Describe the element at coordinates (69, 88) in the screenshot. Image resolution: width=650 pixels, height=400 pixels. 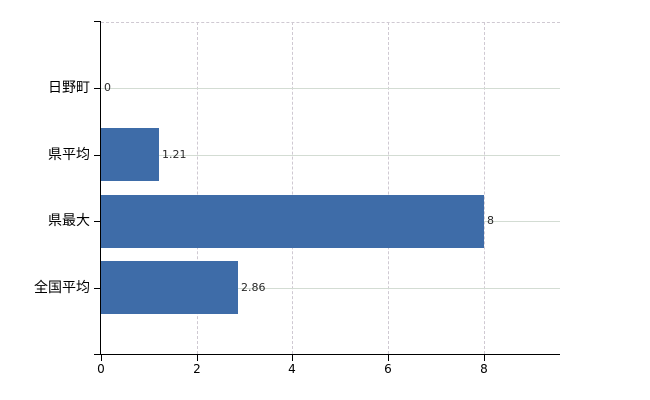
I see `category-label: 日野町` at that location.